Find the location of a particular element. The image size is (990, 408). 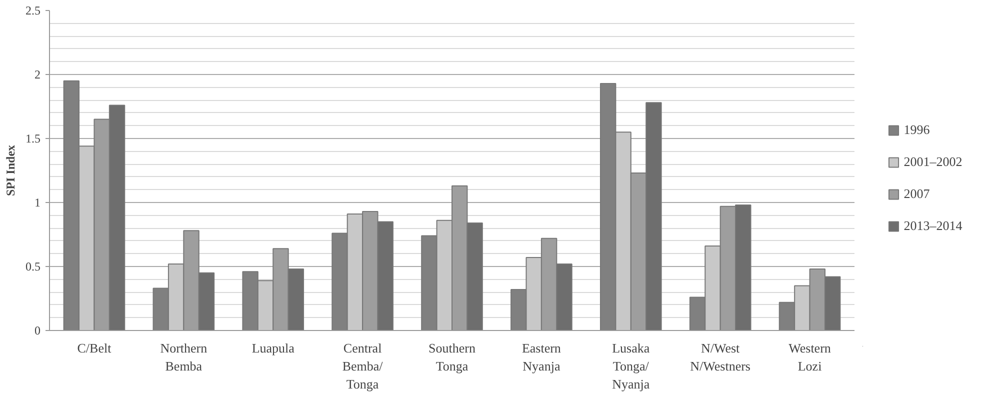

y-tick-label: 1 is located at coordinates (37, 203).